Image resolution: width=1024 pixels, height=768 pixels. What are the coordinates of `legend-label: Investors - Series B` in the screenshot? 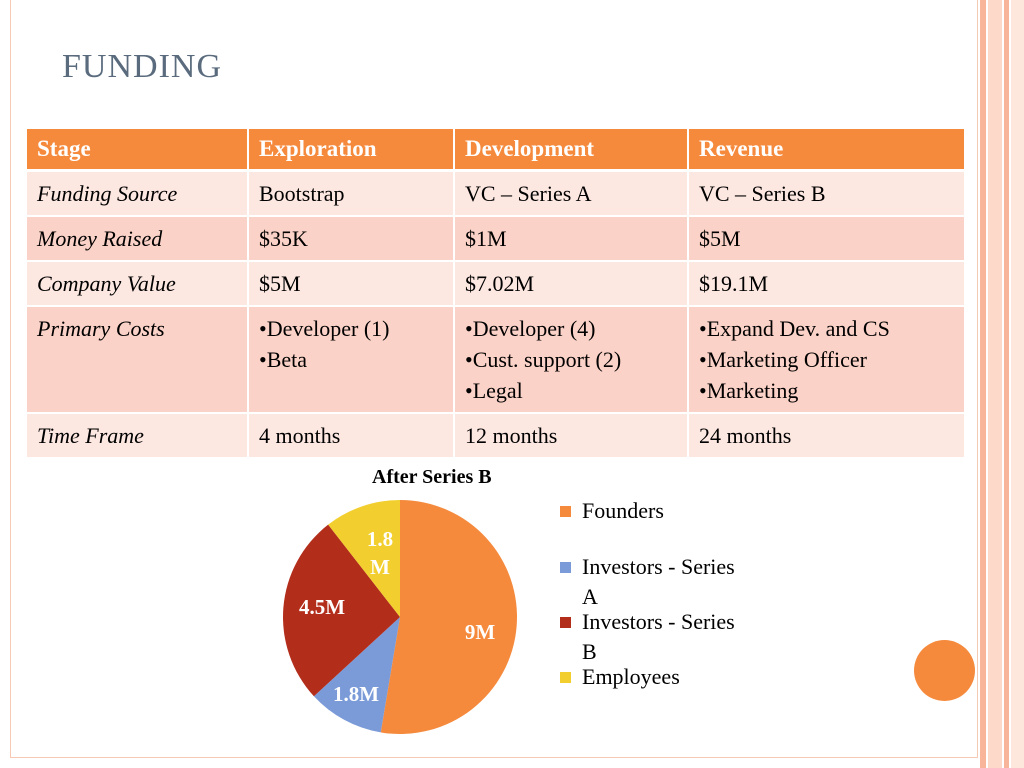 It's located at (658, 636).